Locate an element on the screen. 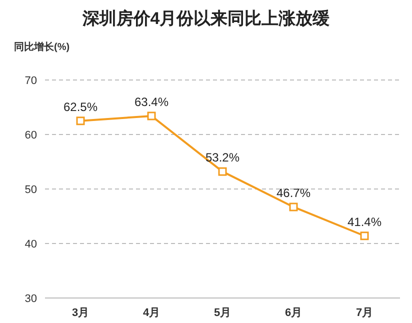 The height and width of the screenshot is (323, 412). data-label: 41.4% is located at coordinates (364, 221).